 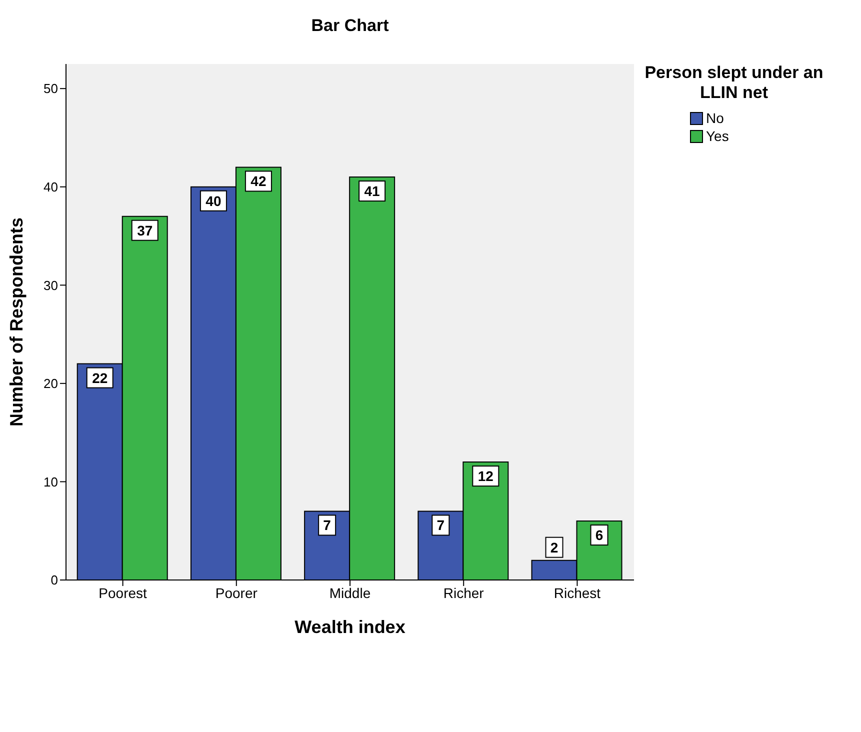 What do you see at coordinates (350, 627) in the screenshot?
I see `x-axis-title: Wealth index` at bounding box center [350, 627].